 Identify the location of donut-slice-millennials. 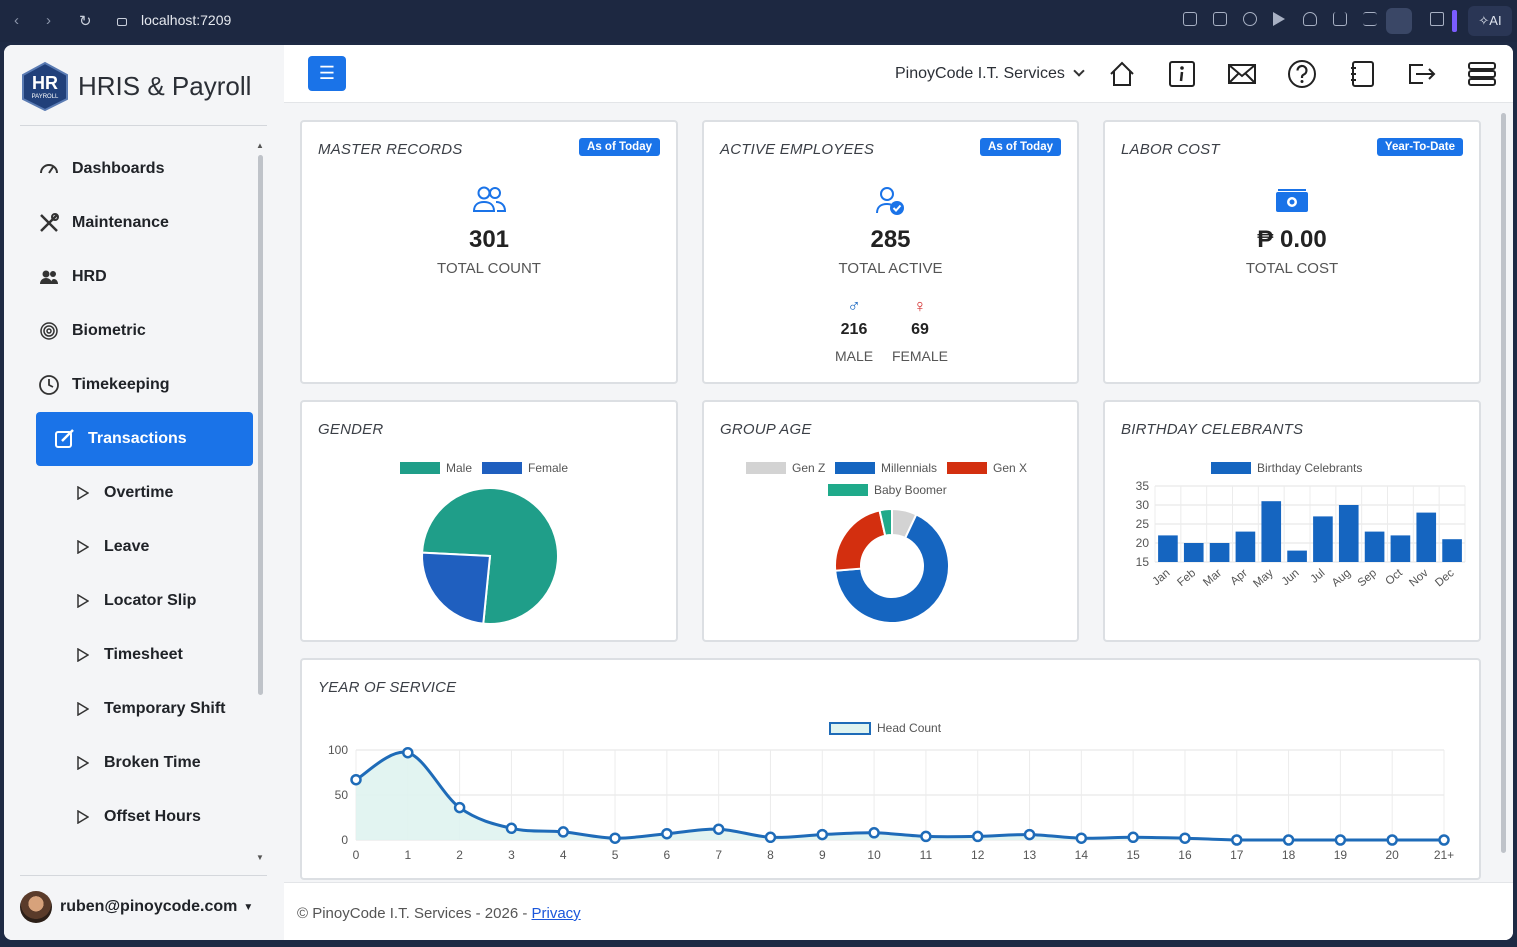
(892, 568).